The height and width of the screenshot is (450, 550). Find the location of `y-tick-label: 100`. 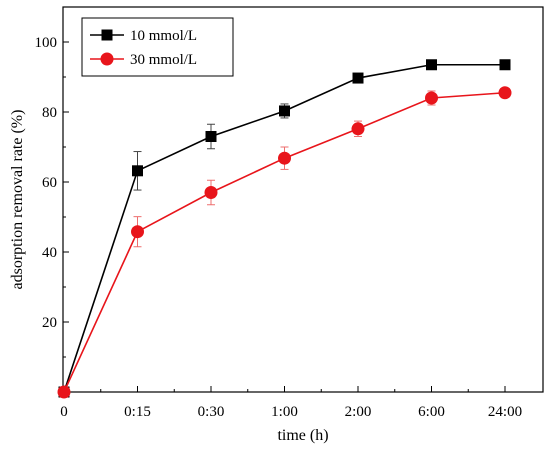

y-tick-label: 100 is located at coordinates (46, 43).